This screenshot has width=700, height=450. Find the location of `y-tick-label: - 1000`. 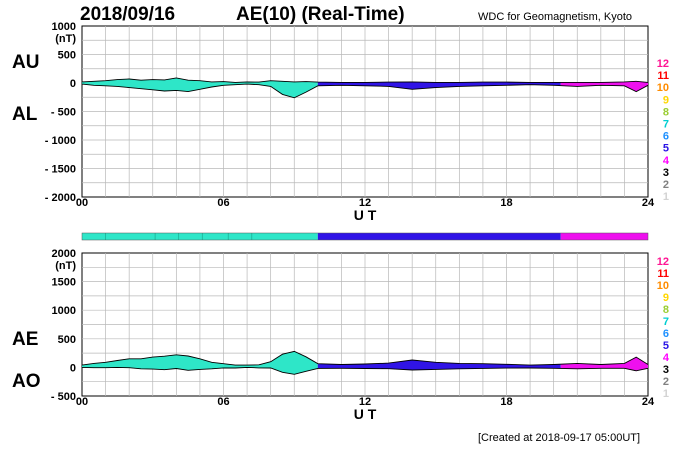

y-tick-label: - 1000 is located at coordinates (60, 141).